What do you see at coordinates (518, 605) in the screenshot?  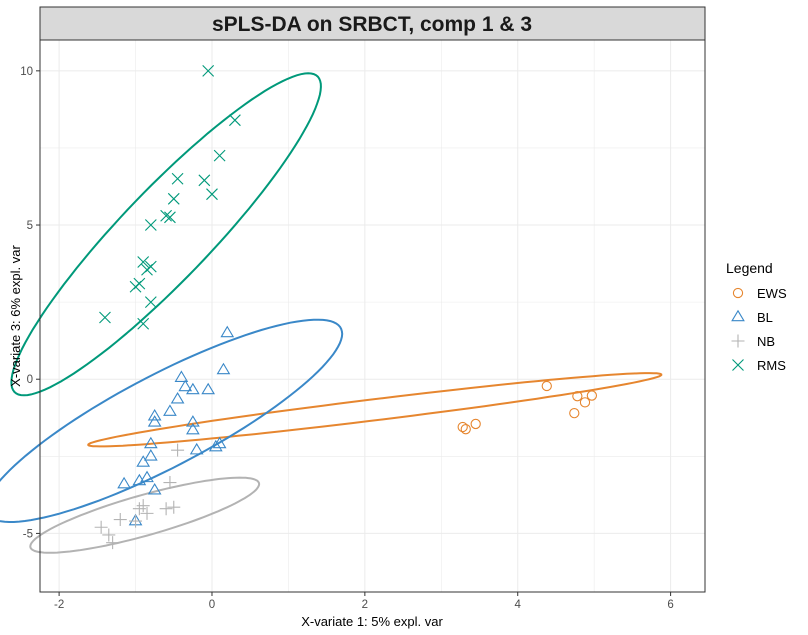 I see `x-tick-label: 4` at bounding box center [518, 605].